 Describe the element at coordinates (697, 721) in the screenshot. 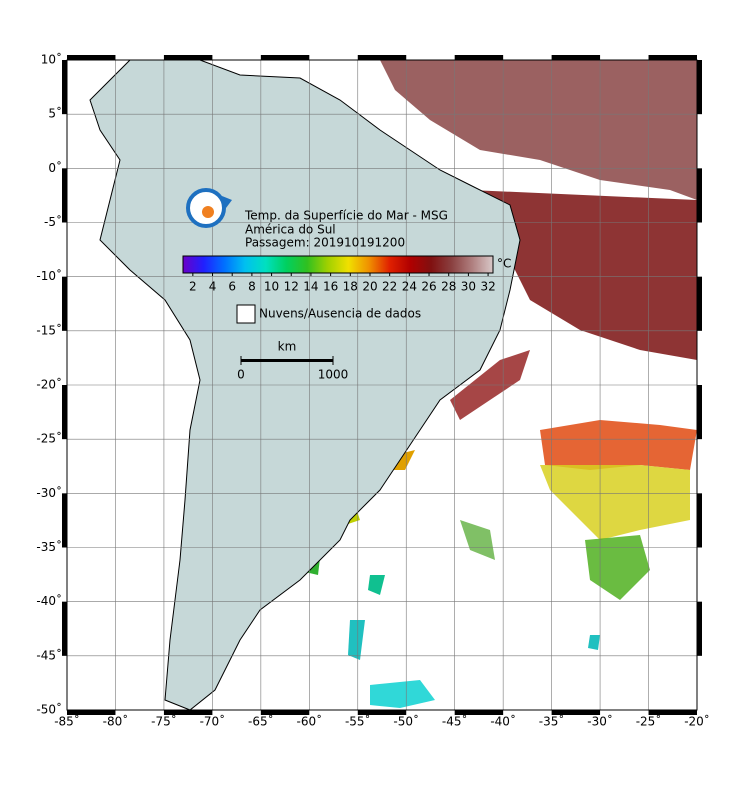

I see `lon-tick-label: -20˚` at that location.